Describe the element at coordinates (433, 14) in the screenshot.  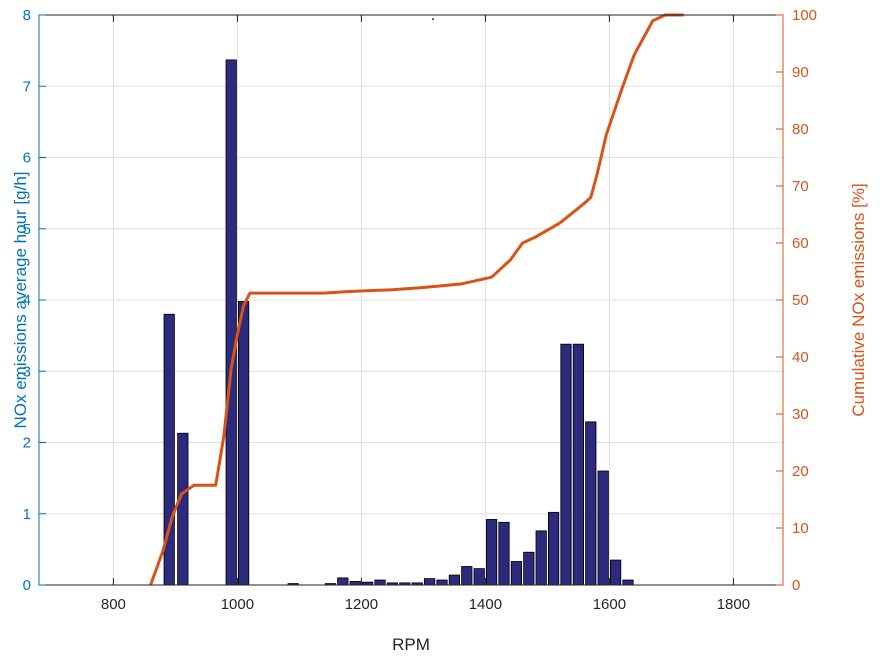
I see `chart-title: .` at that location.